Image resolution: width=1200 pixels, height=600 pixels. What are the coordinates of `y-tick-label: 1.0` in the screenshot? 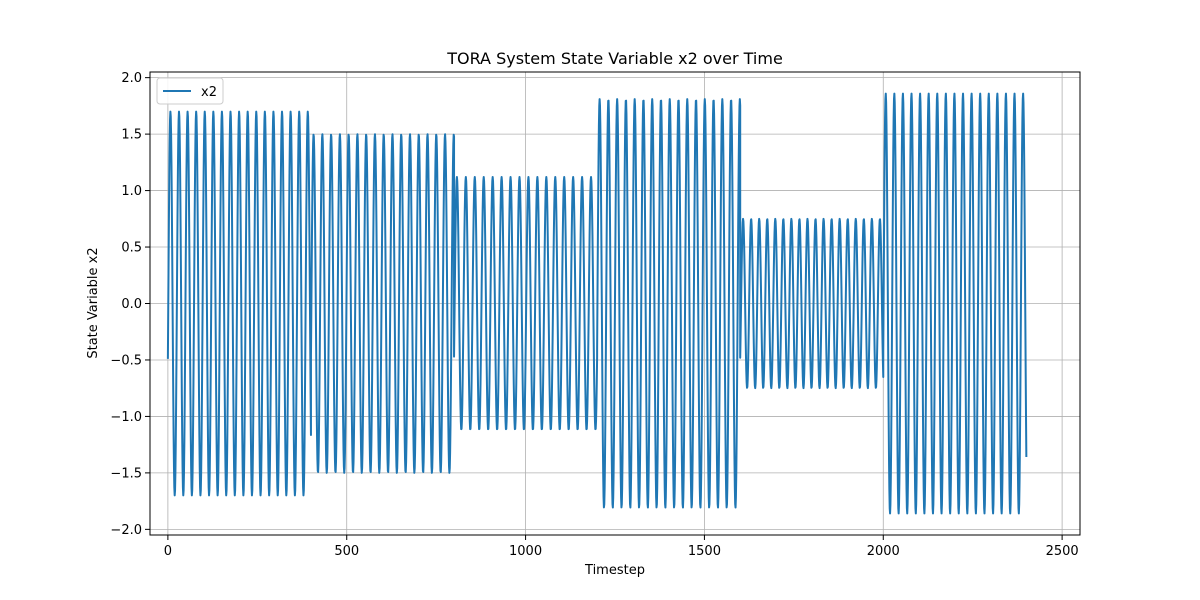 It's located at (131, 191).